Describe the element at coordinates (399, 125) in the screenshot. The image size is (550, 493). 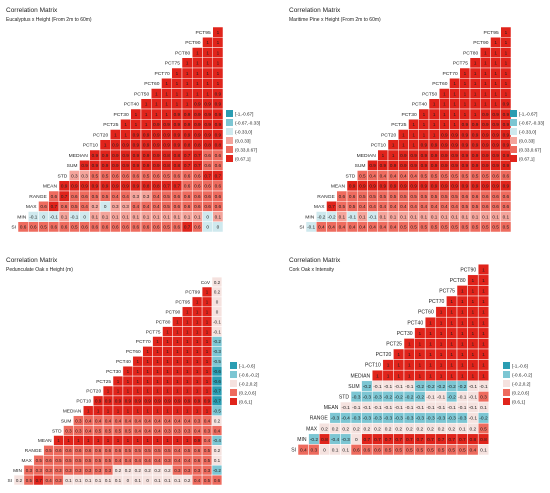
I see `row-label: PCT25` at that location.